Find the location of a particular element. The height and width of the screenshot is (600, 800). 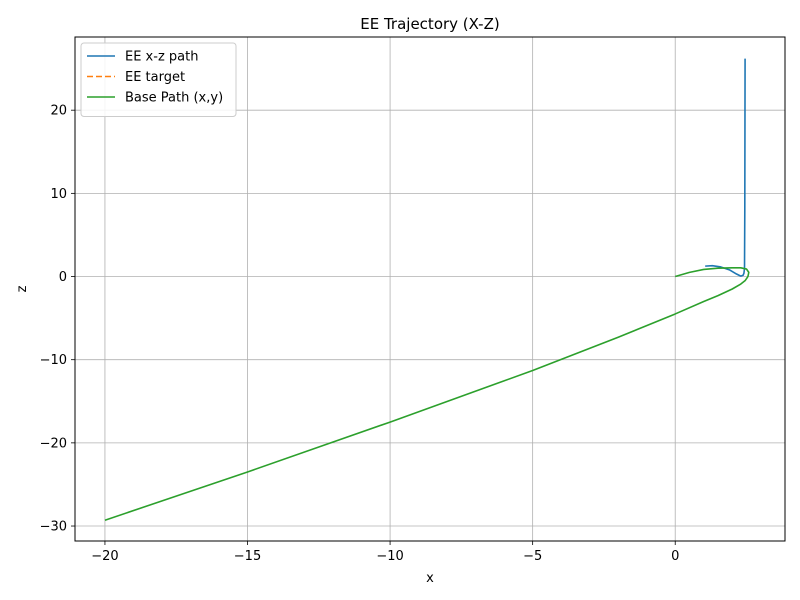

legend: EE x-z path EE target Base Path (x,y) is located at coordinates (158, 79).